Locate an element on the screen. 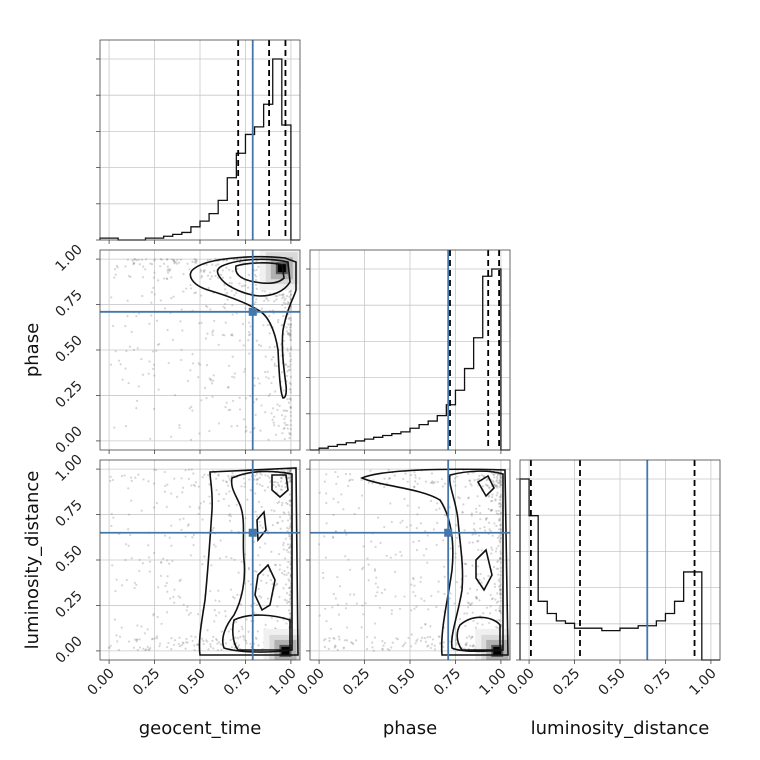  x-tick-label: 0.75 is located at coordinates (657, 682).